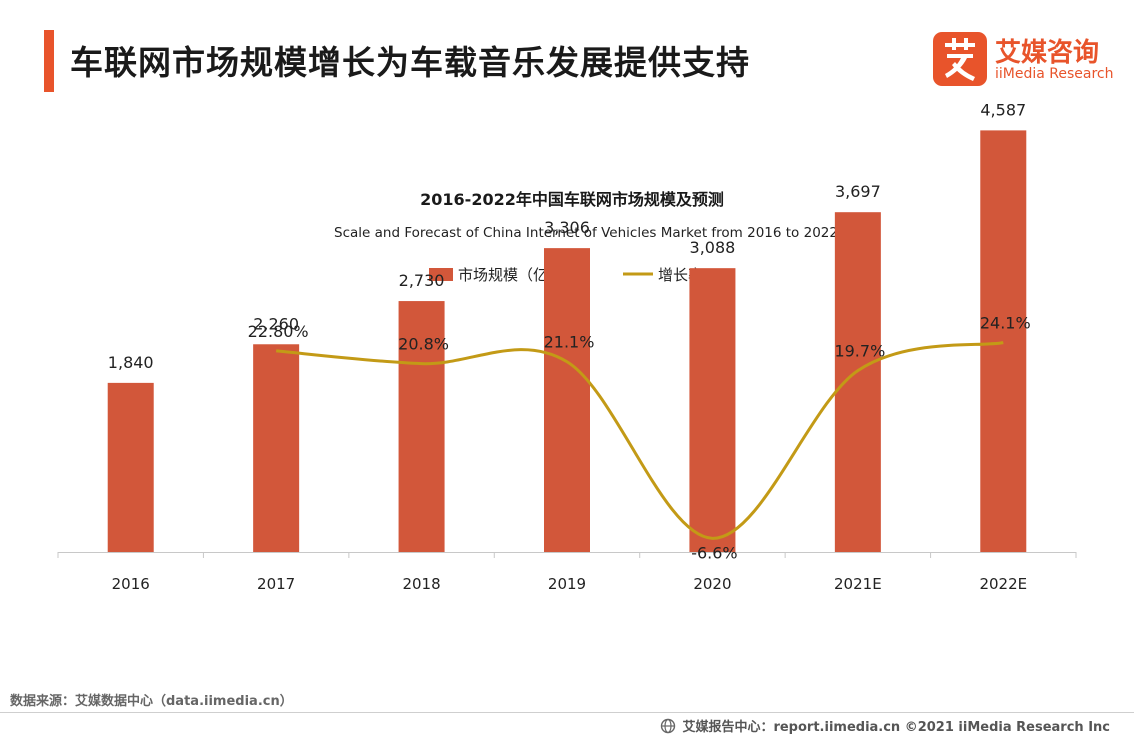  I want to click on logo-chinese-name: 艾媒咨询, so click(1047, 53).